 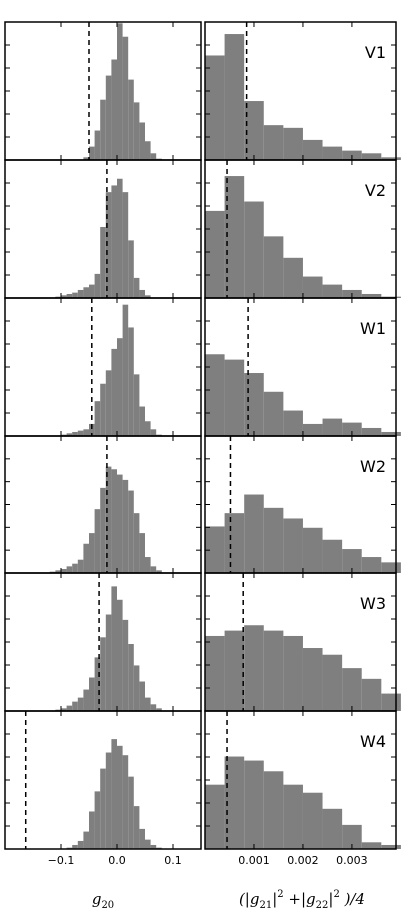 I want to click on panel-label: V1, so click(x=375, y=52).